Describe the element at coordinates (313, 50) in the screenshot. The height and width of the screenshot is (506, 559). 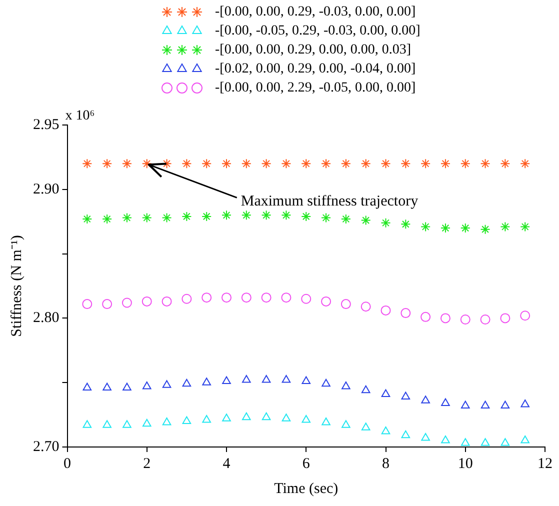
I see `legend-label: -[0.00, 0.00, 0.29, 0.00, 0.00, 0.03]` at that location.